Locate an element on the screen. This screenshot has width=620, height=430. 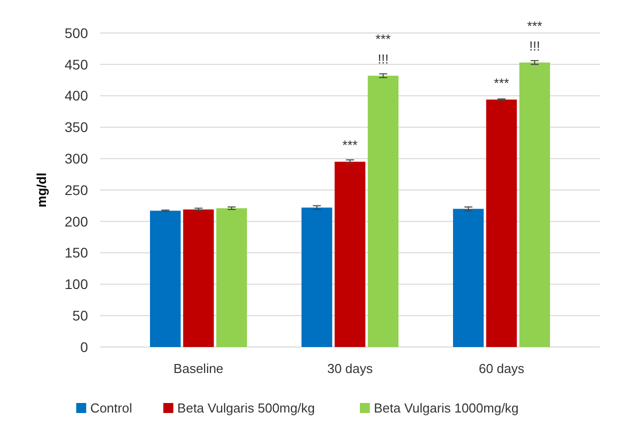
x-tick-label: 60 days is located at coordinates (501, 368).